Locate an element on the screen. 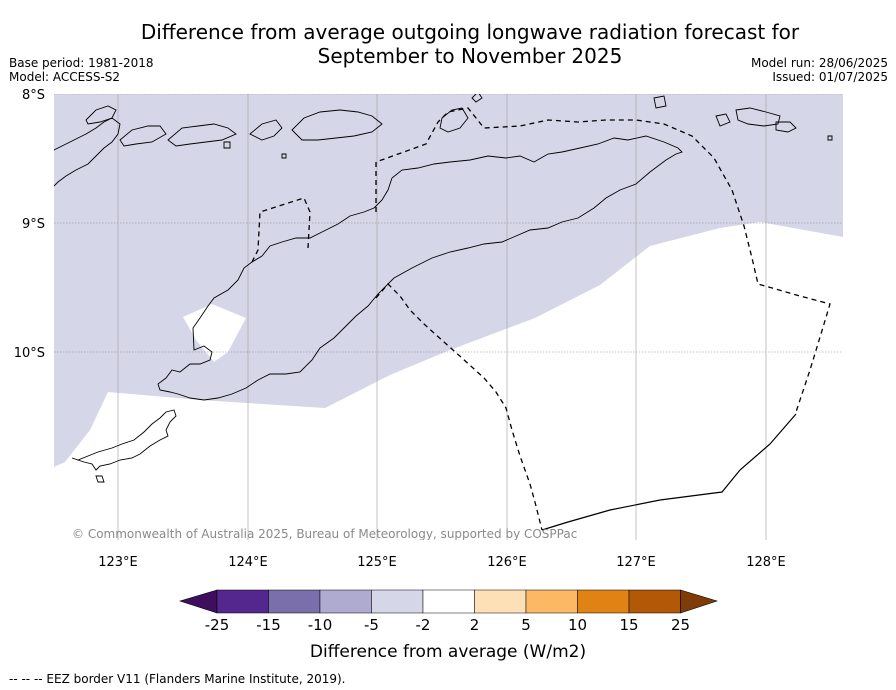  colorbar-tick: -5 is located at coordinates (371, 625).